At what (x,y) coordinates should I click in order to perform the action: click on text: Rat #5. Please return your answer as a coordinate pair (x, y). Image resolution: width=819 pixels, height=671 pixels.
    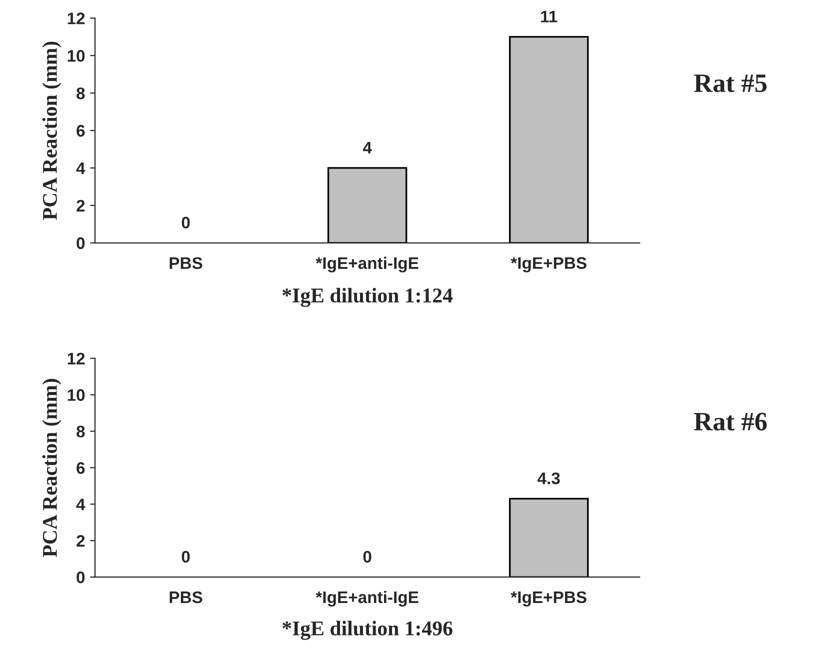
    Looking at the image, I should click on (730, 83).